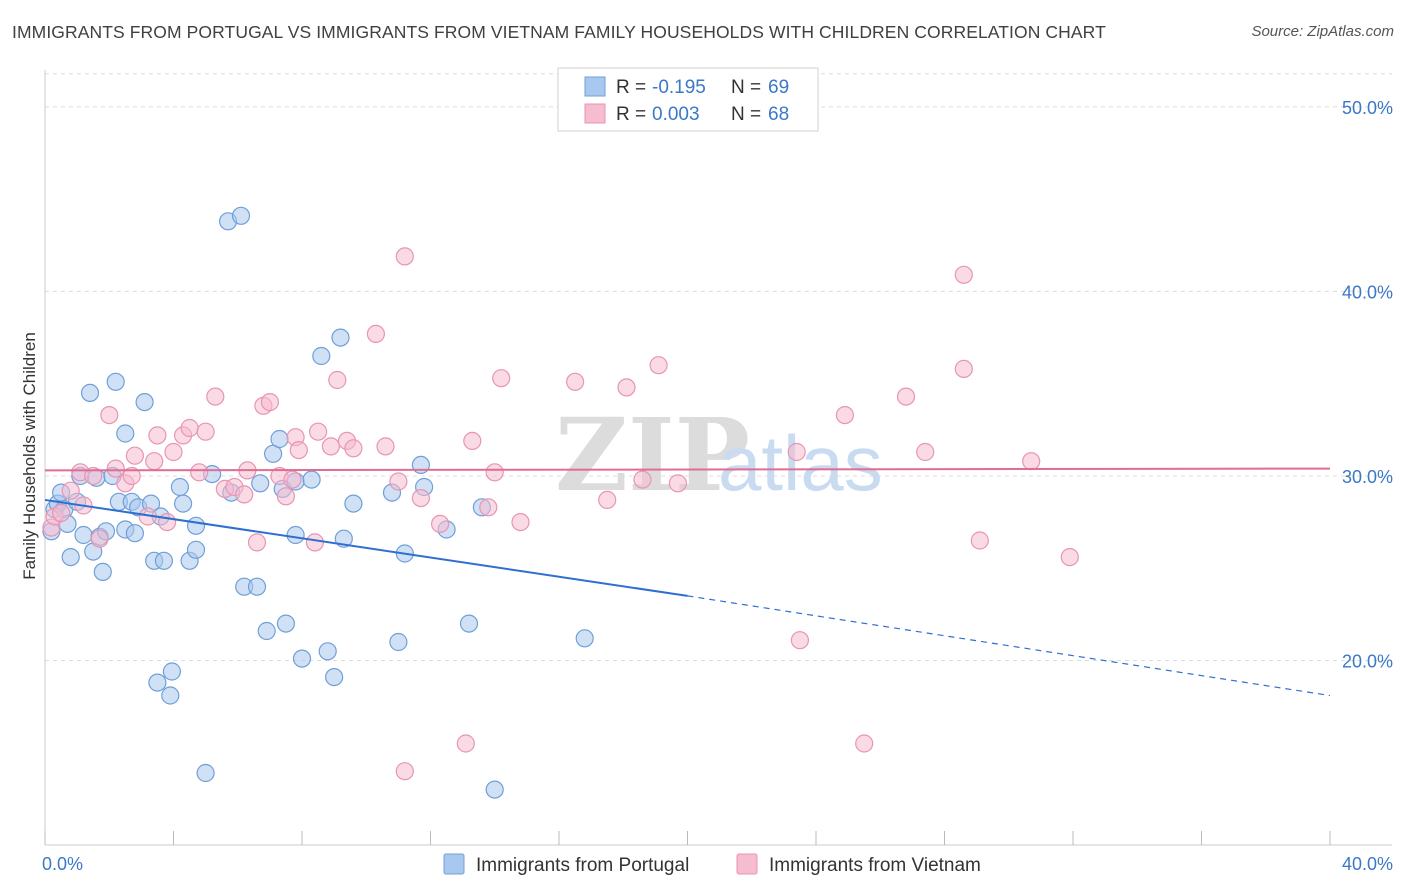  I want to click on y-tick-label: 50.0%, so click(1367, 108).